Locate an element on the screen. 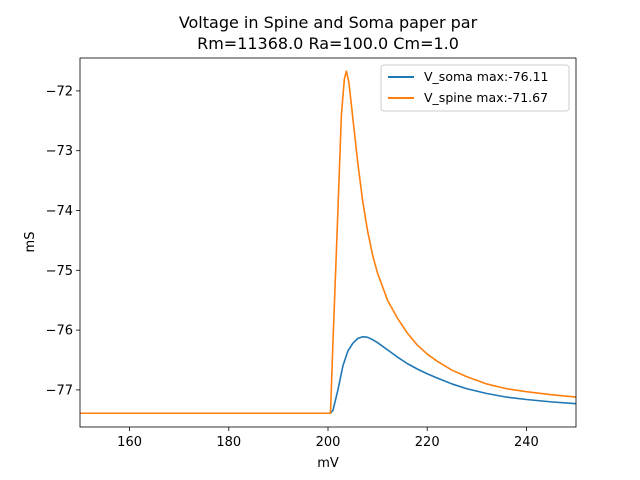 The width and height of the screenshot is (640, 480). y-tick-label: −77 is located at coordinates (59, 390).